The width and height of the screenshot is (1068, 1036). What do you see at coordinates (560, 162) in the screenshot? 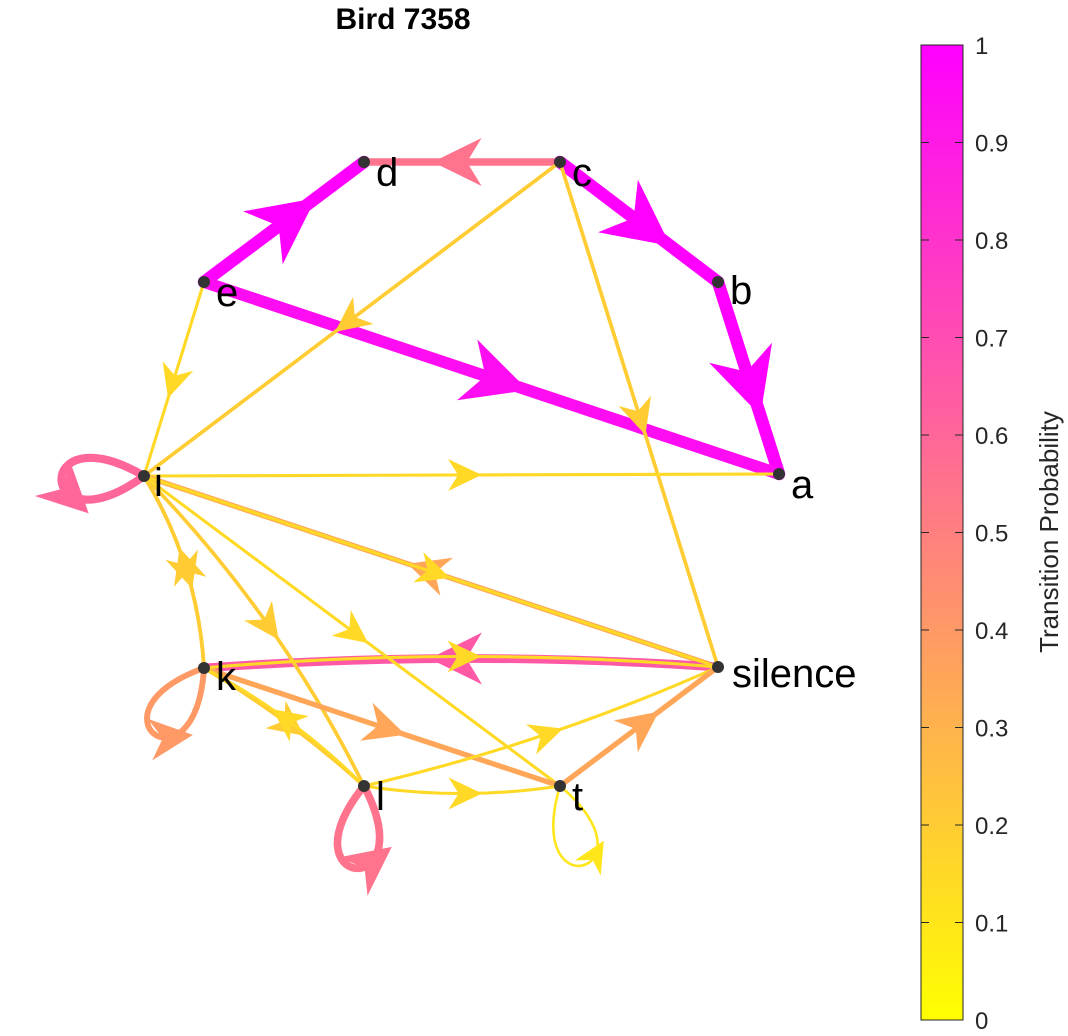
I see `node-dot-c` at bounding box center [560, 162].